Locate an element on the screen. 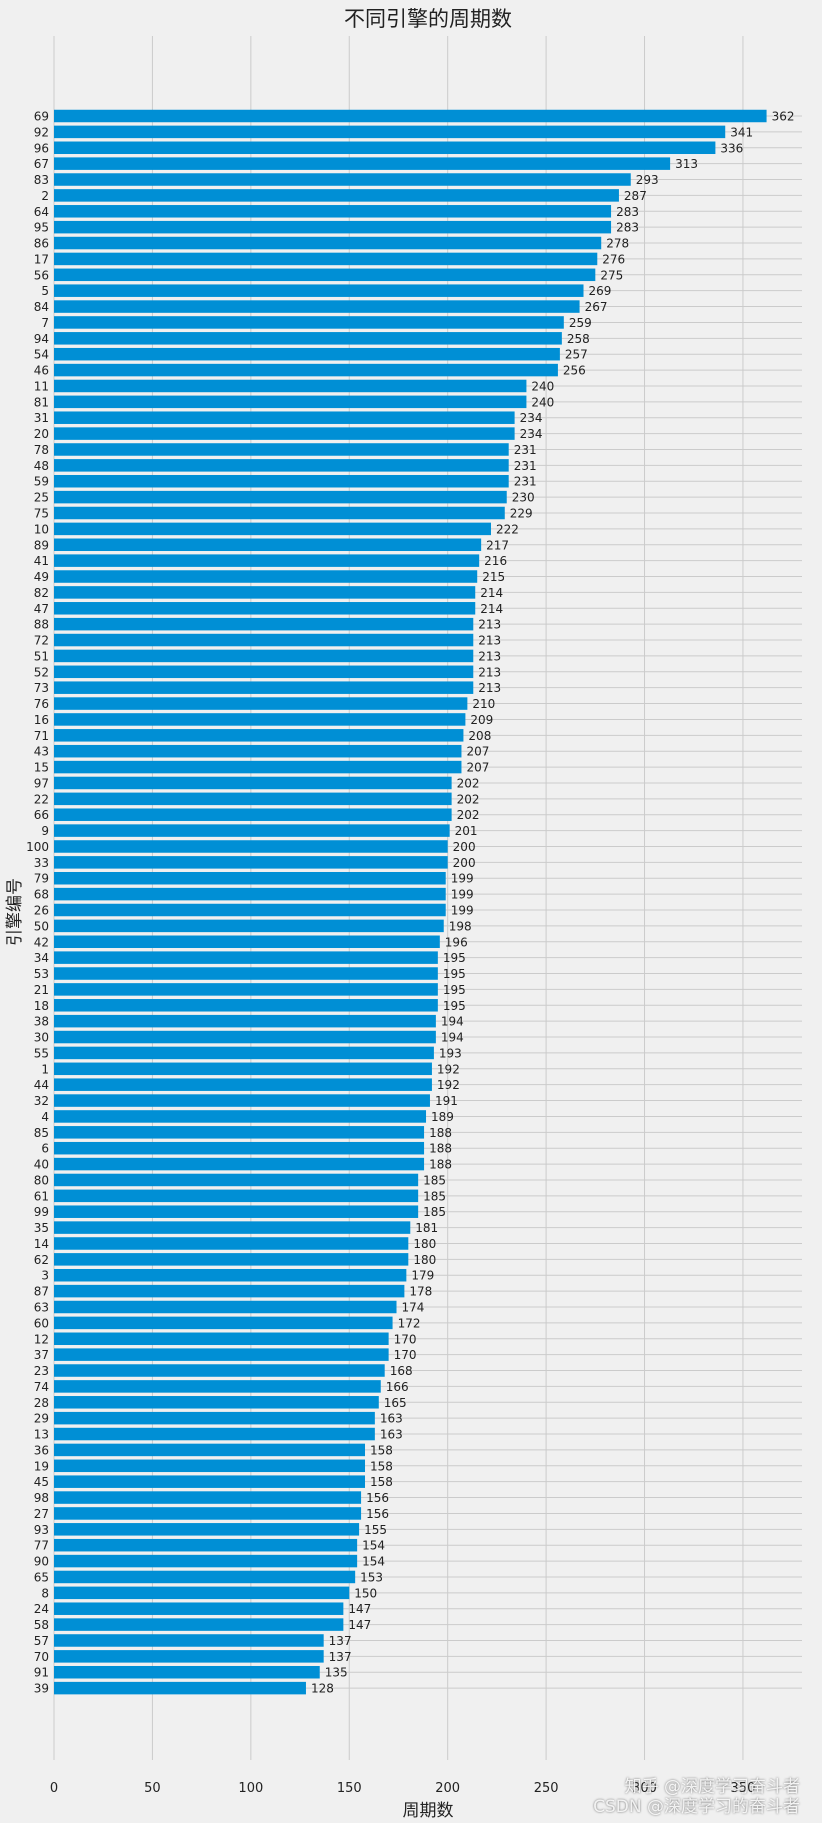  bar-value-label: 128 is located at coordinates (322, 1689).